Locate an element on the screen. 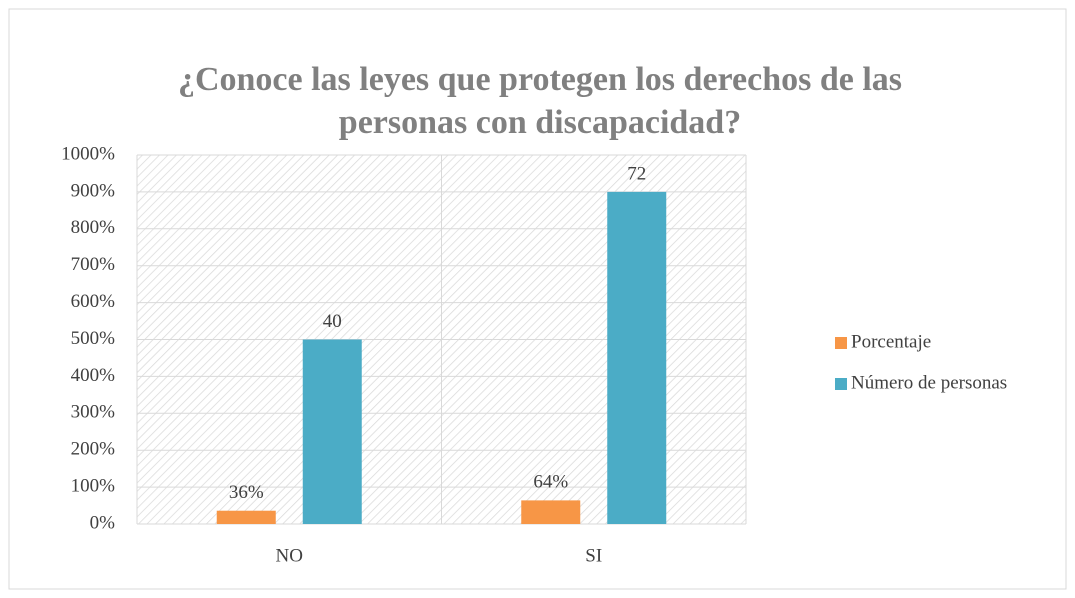 The width and height of the screenshot is (1075, 598). chart-title: personas con discapacidad? is located at coordinates (540, 122).